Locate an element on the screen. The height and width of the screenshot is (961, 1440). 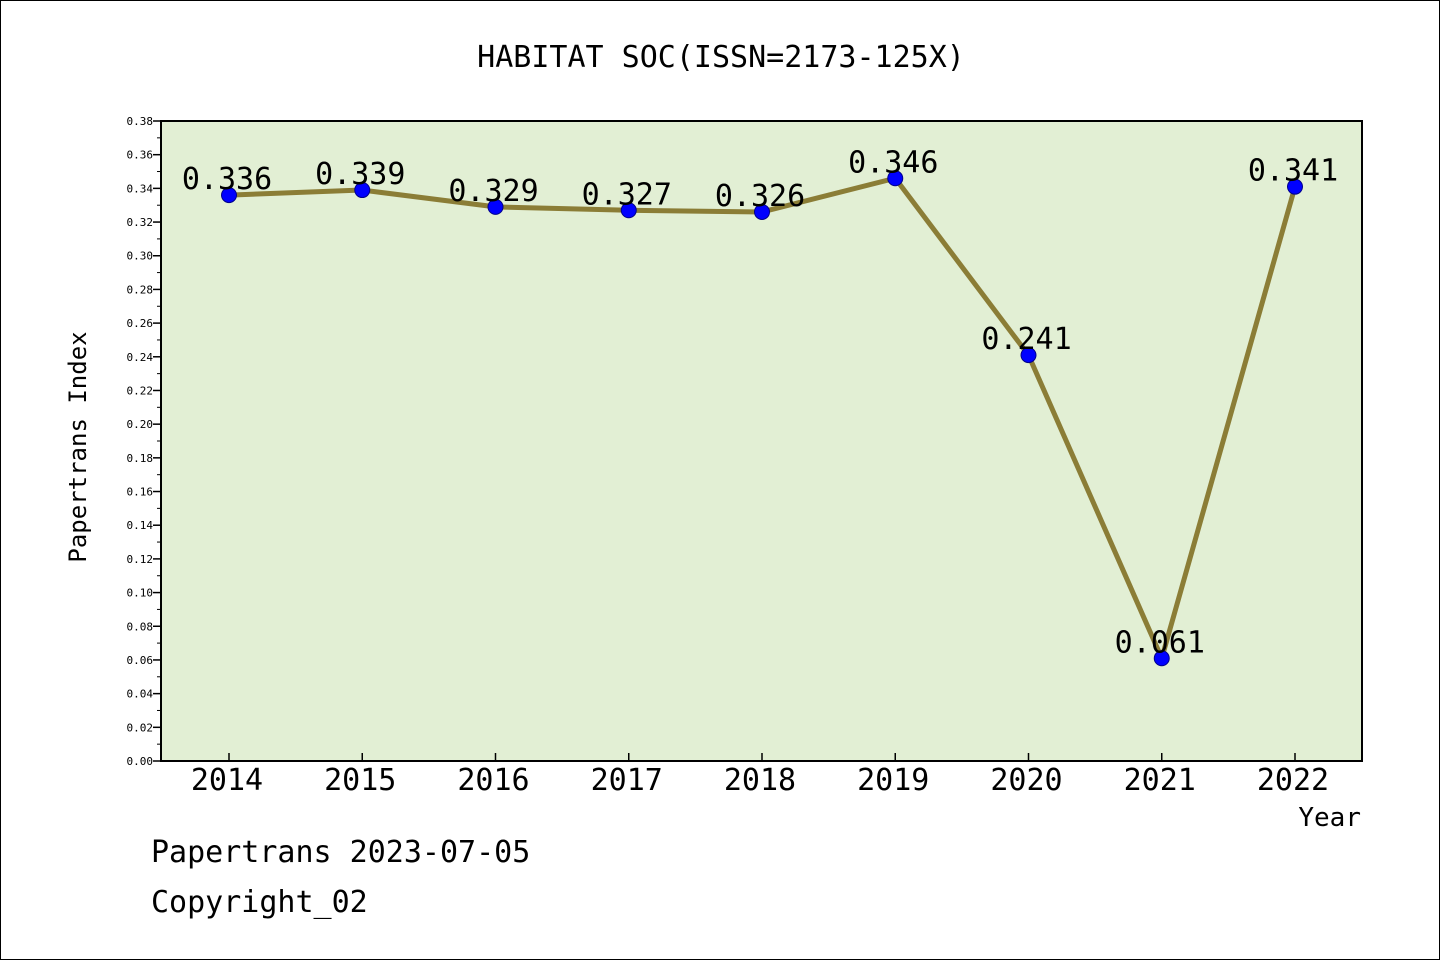
chart-title: HABITAT SOC(ISSN=2173-125X) is located at coordinates (721, 57).